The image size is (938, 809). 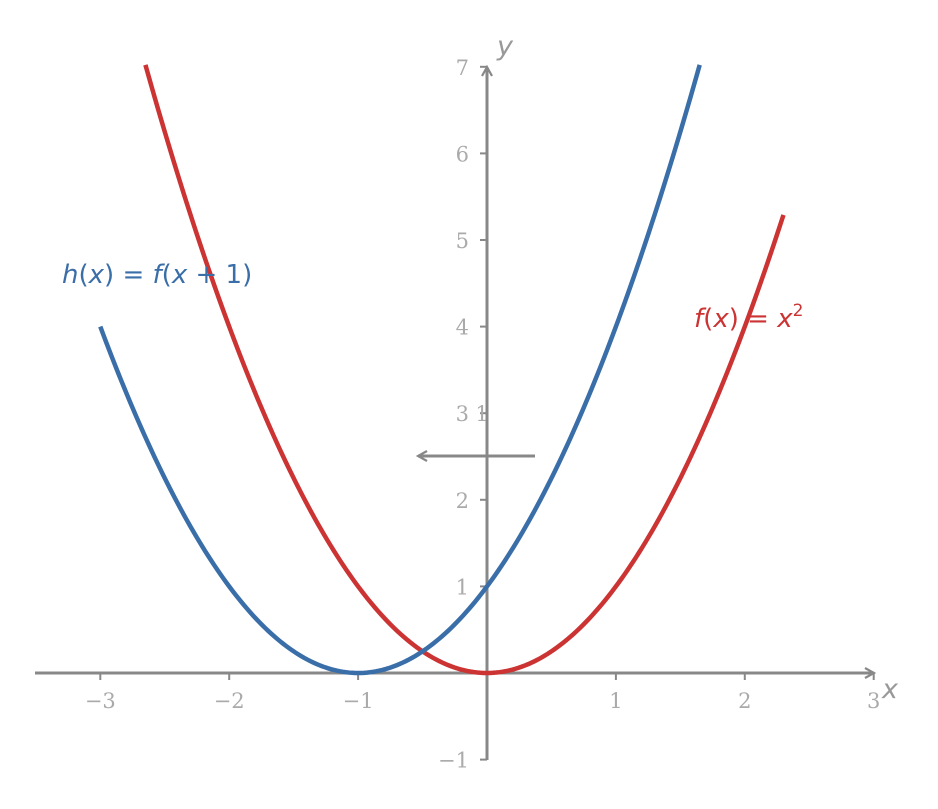 I want to click on f-curve-label: f(x) = x2, so click(x=748, y=317).